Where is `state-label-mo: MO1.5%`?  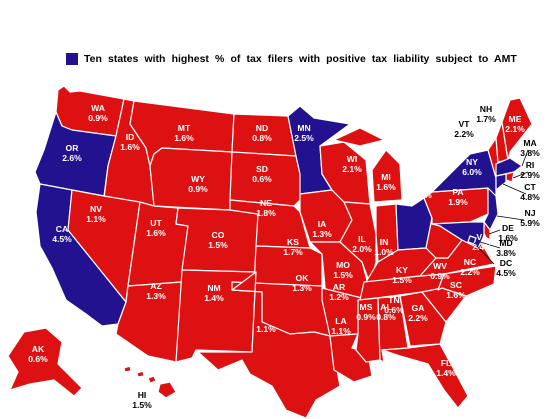
state-label-mo: MO1.5% is located at coordinates (343, 270).